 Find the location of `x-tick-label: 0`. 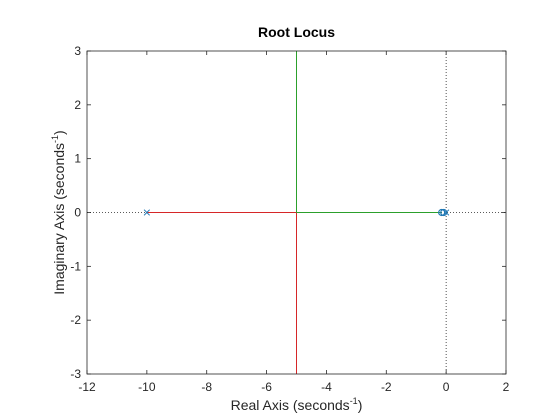

x-tick-label: 0 is located at coordinates (446, 387).